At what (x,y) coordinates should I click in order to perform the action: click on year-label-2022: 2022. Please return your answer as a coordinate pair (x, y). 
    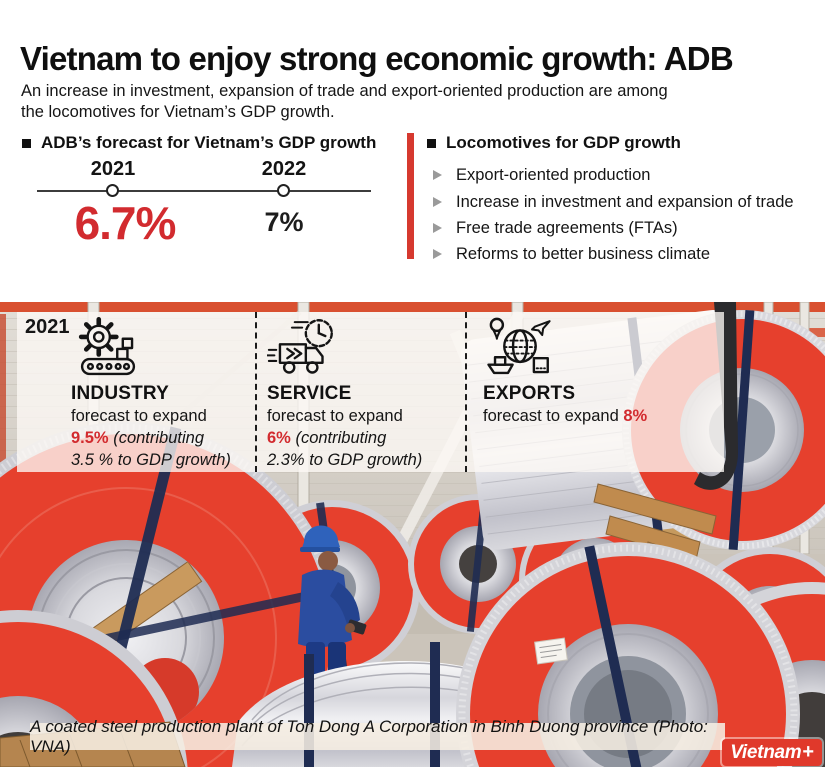
    Looking at the image, I should click on (284, 169).